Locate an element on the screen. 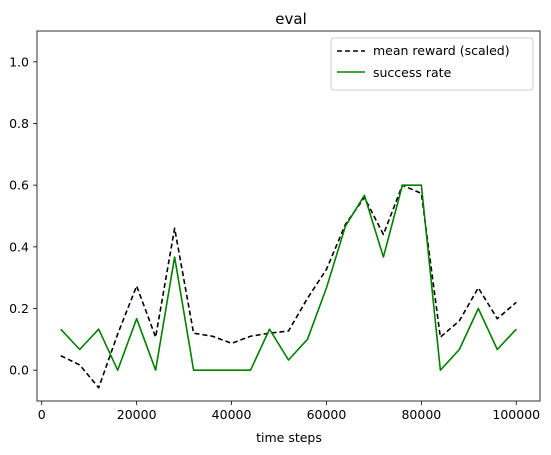 The width and height of the screenshot is (551, 455). legend-label-success-rate: success rate is located at coordinates (412, 72).